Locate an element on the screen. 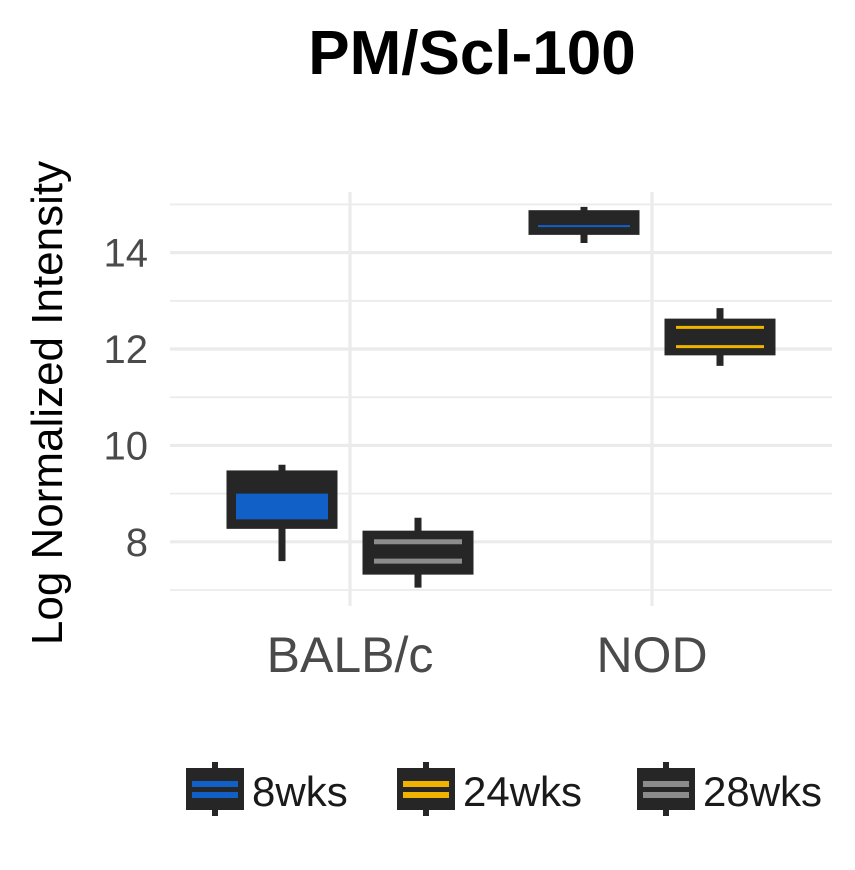 The image size is (855, 870). box-8wks-balb-c is located at coordinates (282, 513).